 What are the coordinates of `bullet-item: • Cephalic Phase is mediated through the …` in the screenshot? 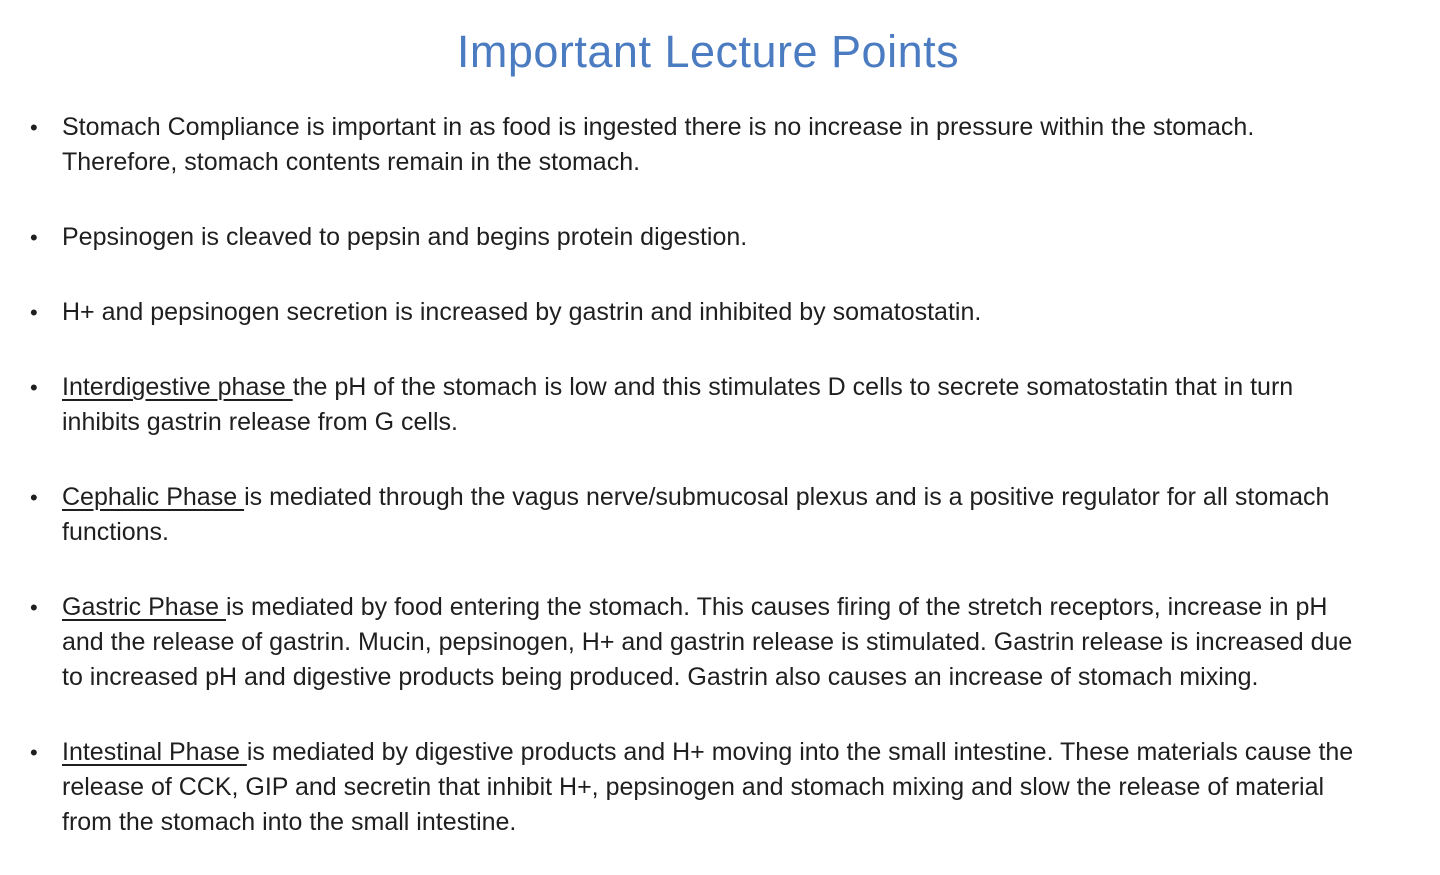 It's located at (700, 515).